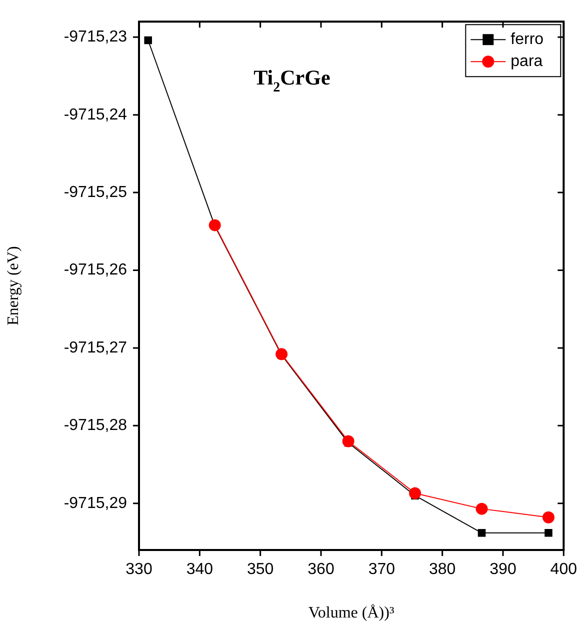 Image resolution: width=587 pixels, height=627 pixels. I want to click on y-tick-label: -9715,23, so click(96, 37).